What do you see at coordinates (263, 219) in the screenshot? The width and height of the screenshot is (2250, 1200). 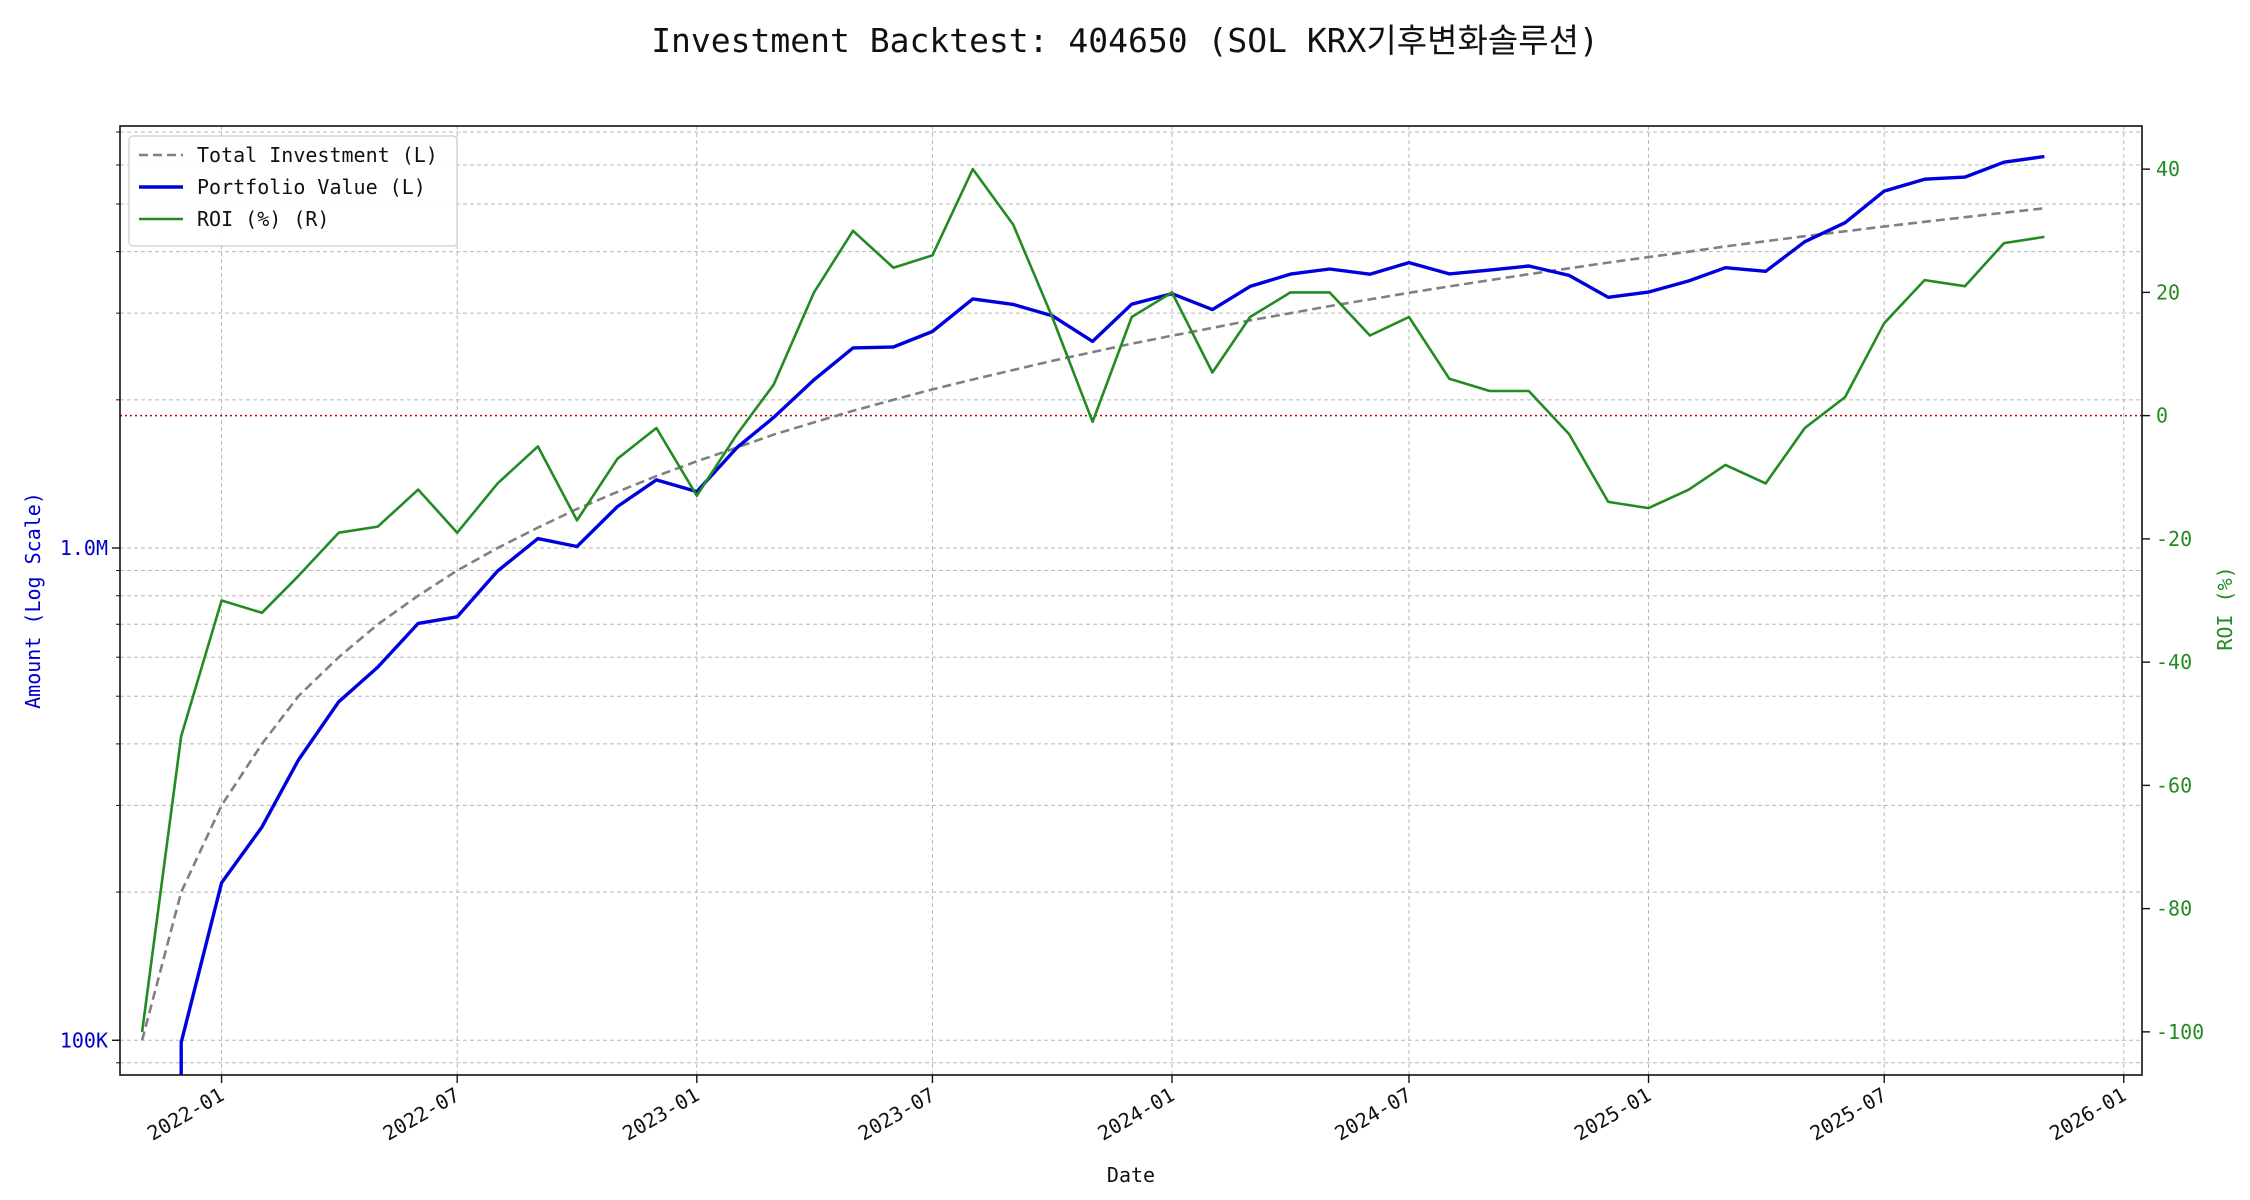 I see `legend-label-roi-r: ROI (%) (R)` at bounding box center [263, 219].